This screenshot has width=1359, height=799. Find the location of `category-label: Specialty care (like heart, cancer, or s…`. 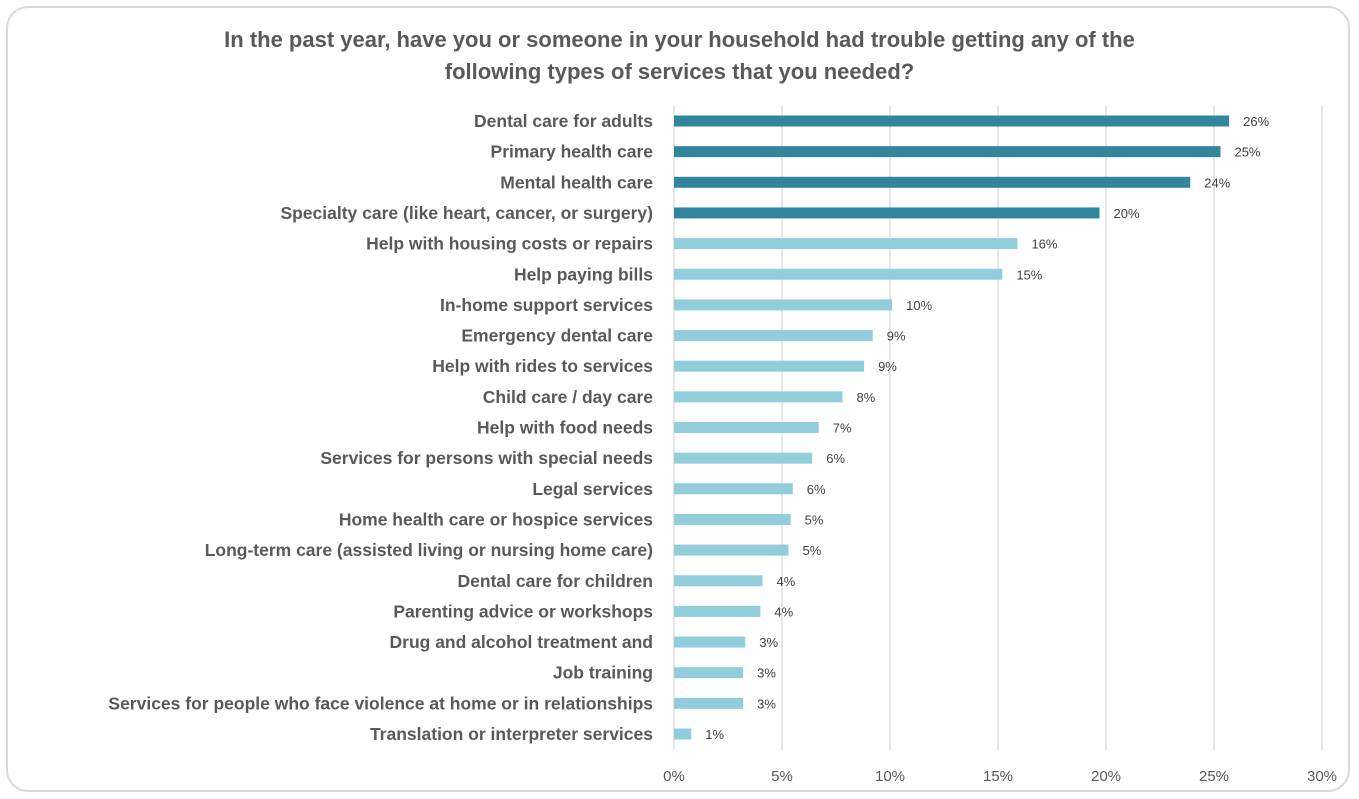

category-label: Specialty care (like heart, cancer, or s… is located at coordinates (466, 213).